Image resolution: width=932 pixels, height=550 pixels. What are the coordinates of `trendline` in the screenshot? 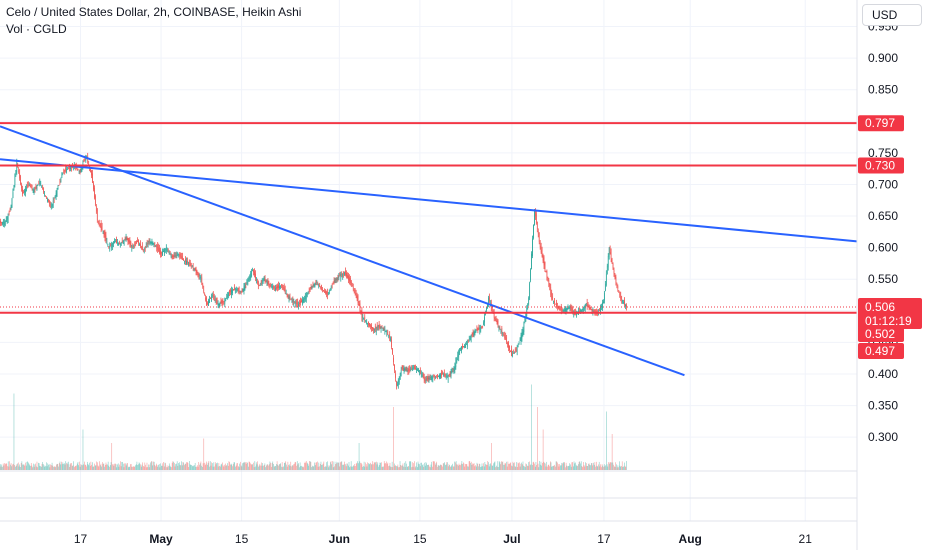 It's located at (429, 200).